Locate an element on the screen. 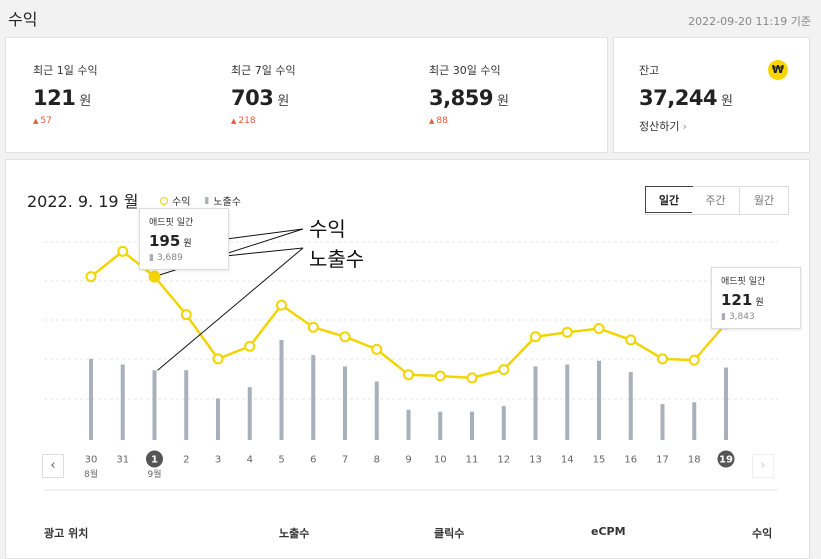 The image size is (821, 559). col-clicks: 클릭수 is located at coordinates (449, 533).